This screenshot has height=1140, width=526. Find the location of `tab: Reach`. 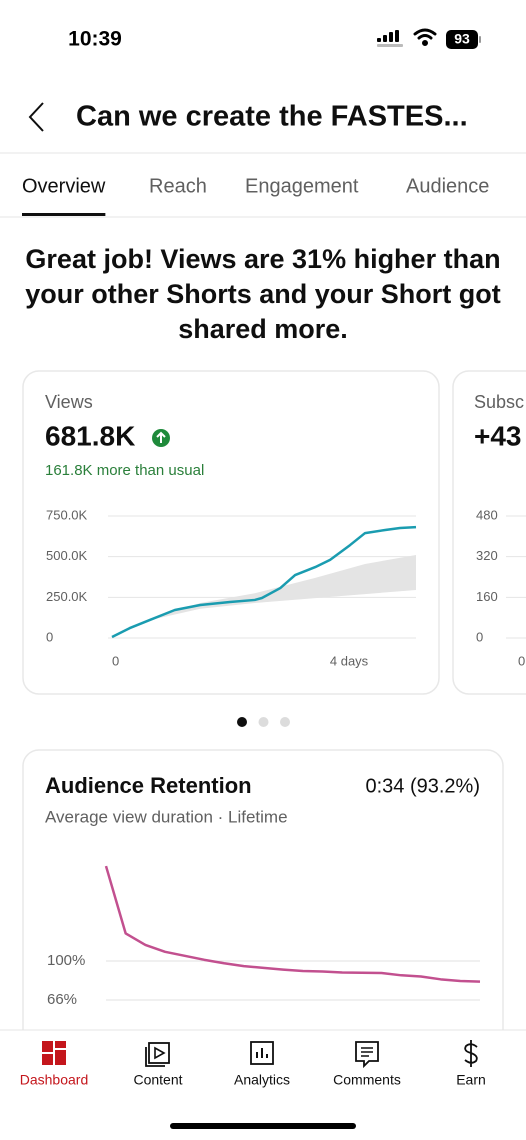

tab: Reach is located at coordinates (178, 186).